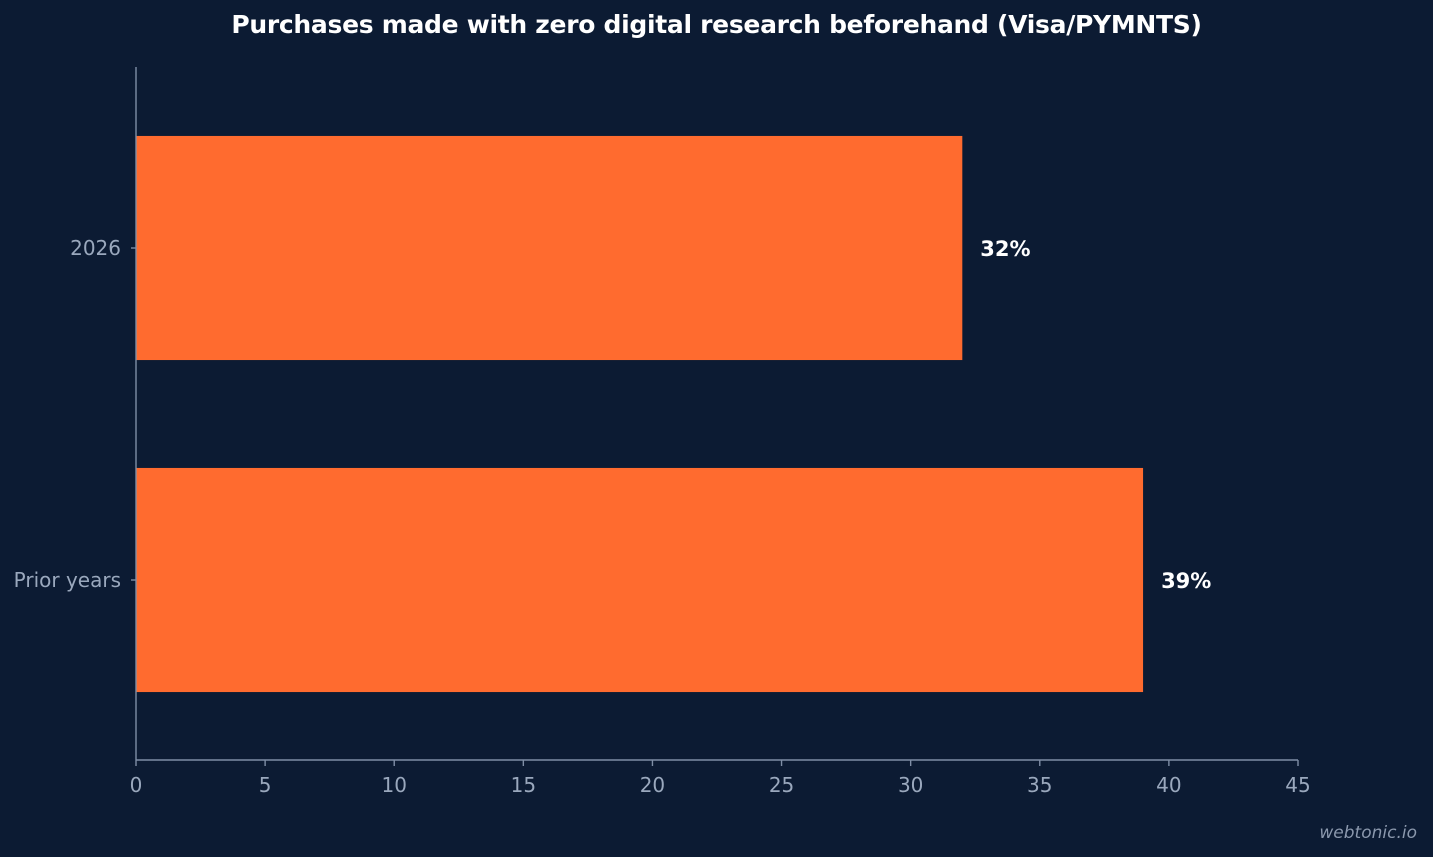 The width and height of the screenshot is (1433, 857). Describe the element at coordinates (910, 785) in the screenshot. I see `x-tick-label: 30` at that location.